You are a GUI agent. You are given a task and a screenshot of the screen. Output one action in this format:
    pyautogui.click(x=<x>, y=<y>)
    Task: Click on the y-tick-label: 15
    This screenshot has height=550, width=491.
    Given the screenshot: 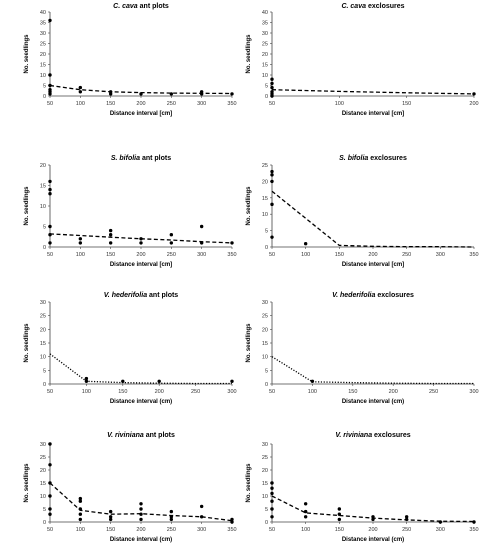 What is the action you would take?
    pyautogui.click(x=265, y=484)
    